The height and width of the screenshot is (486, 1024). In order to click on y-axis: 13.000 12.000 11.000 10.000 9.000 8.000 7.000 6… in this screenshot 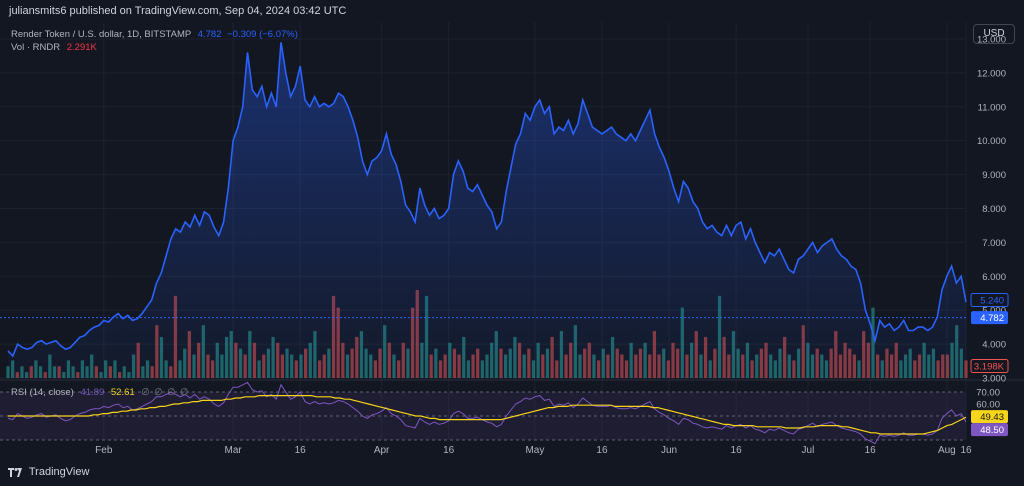, I will do `click(991, 234)`.